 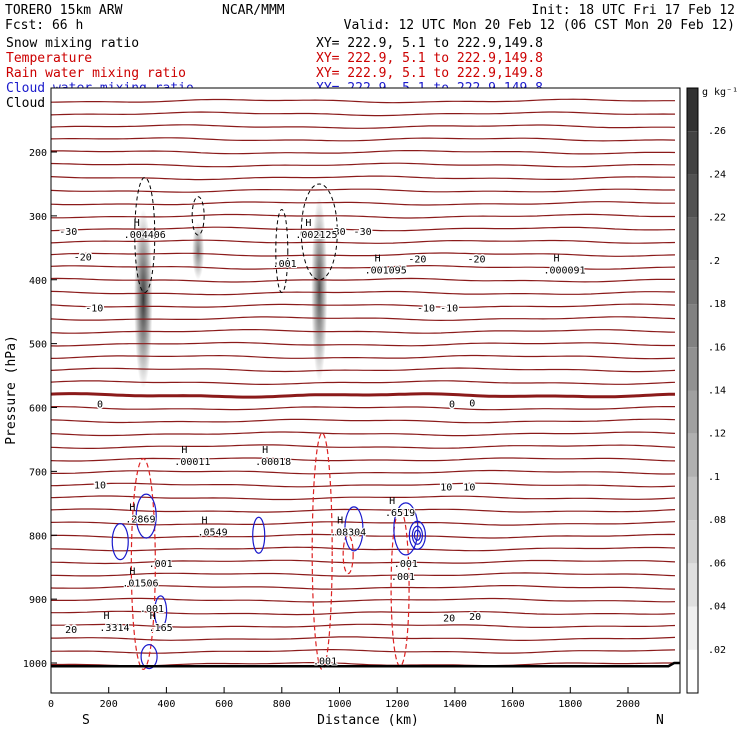 I want to click on x-tick-label: 1400, so click(x=455, y=704).